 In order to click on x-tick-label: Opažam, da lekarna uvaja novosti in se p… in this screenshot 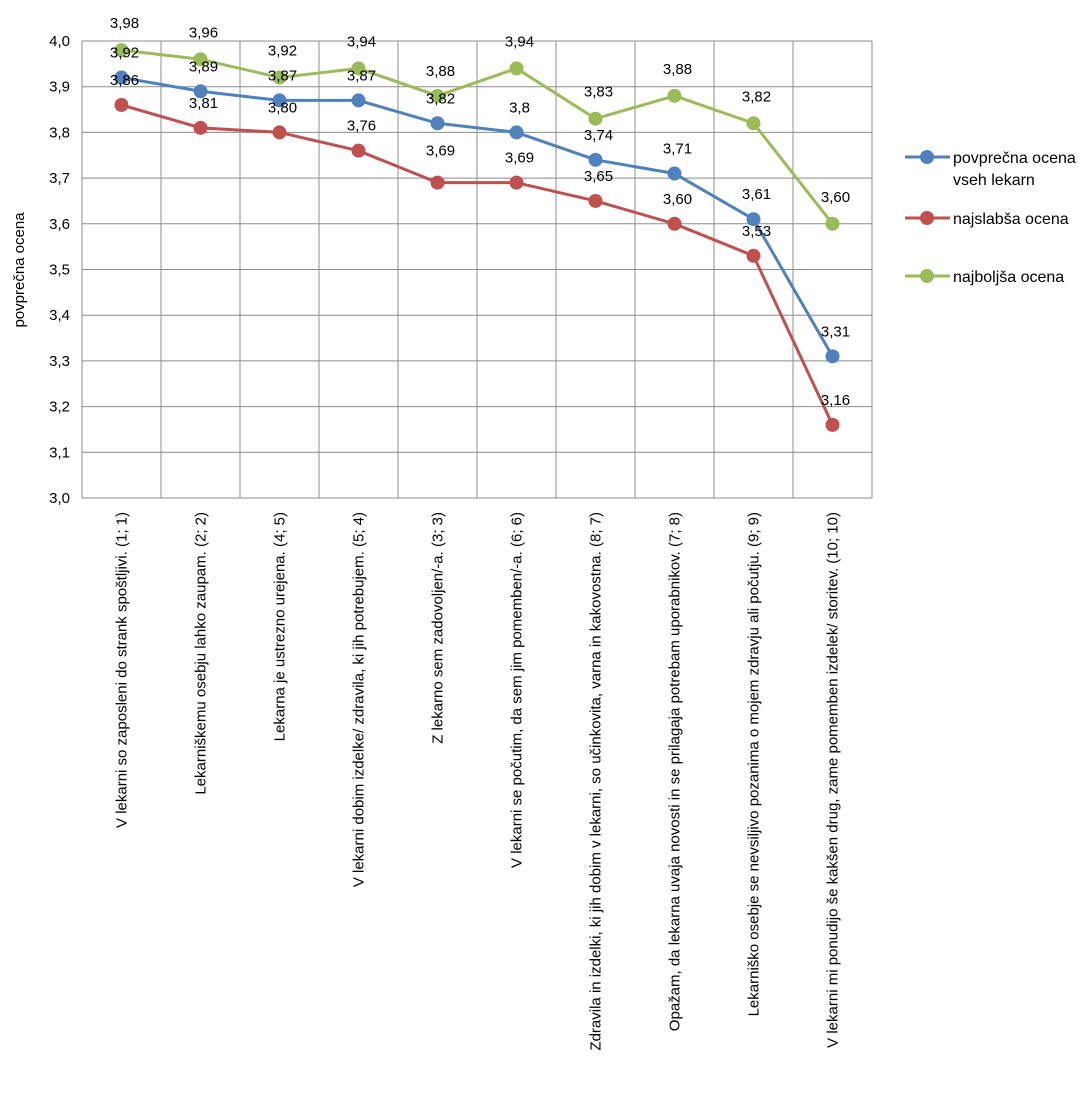, I will do `click(675, 771)`.